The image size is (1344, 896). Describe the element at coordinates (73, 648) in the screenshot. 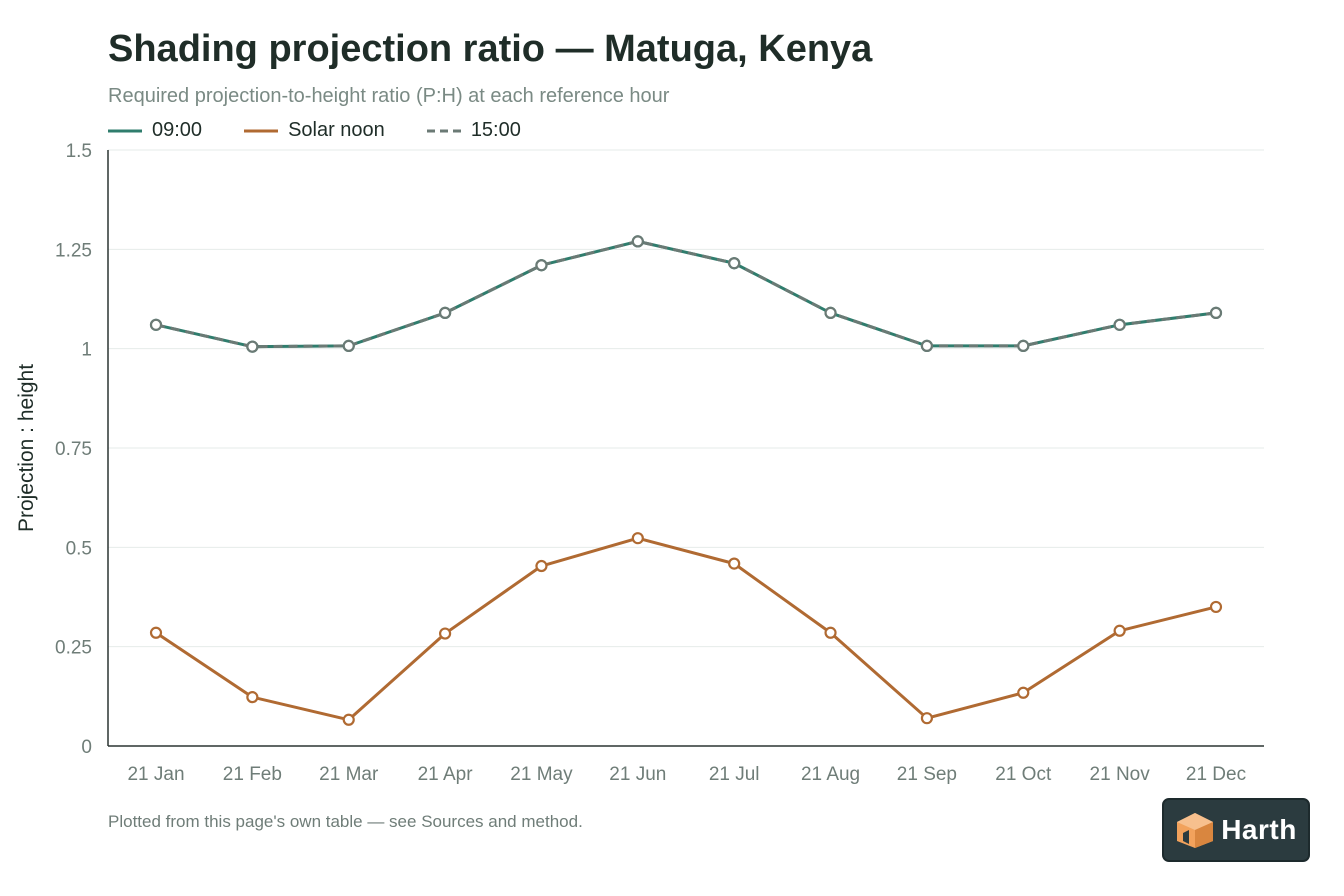

I see `y-tick-label: 0.25` at that location.